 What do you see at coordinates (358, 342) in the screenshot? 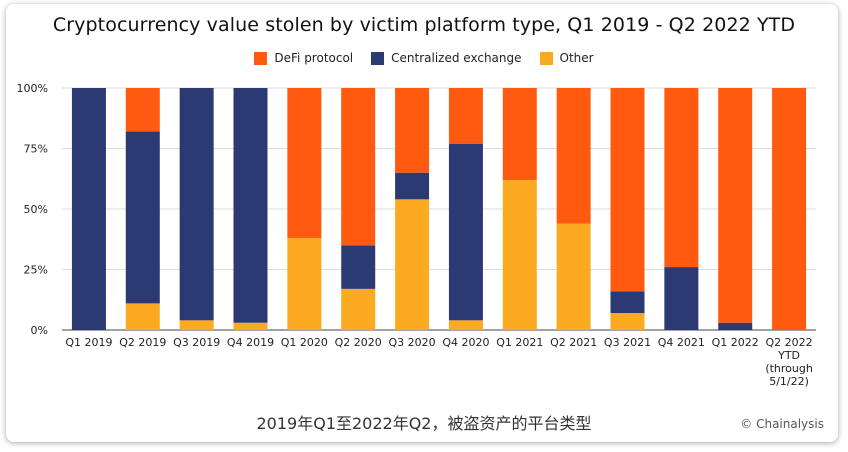
I see `x-tick-label: Q2 2020` at bounding box center [358, 342].